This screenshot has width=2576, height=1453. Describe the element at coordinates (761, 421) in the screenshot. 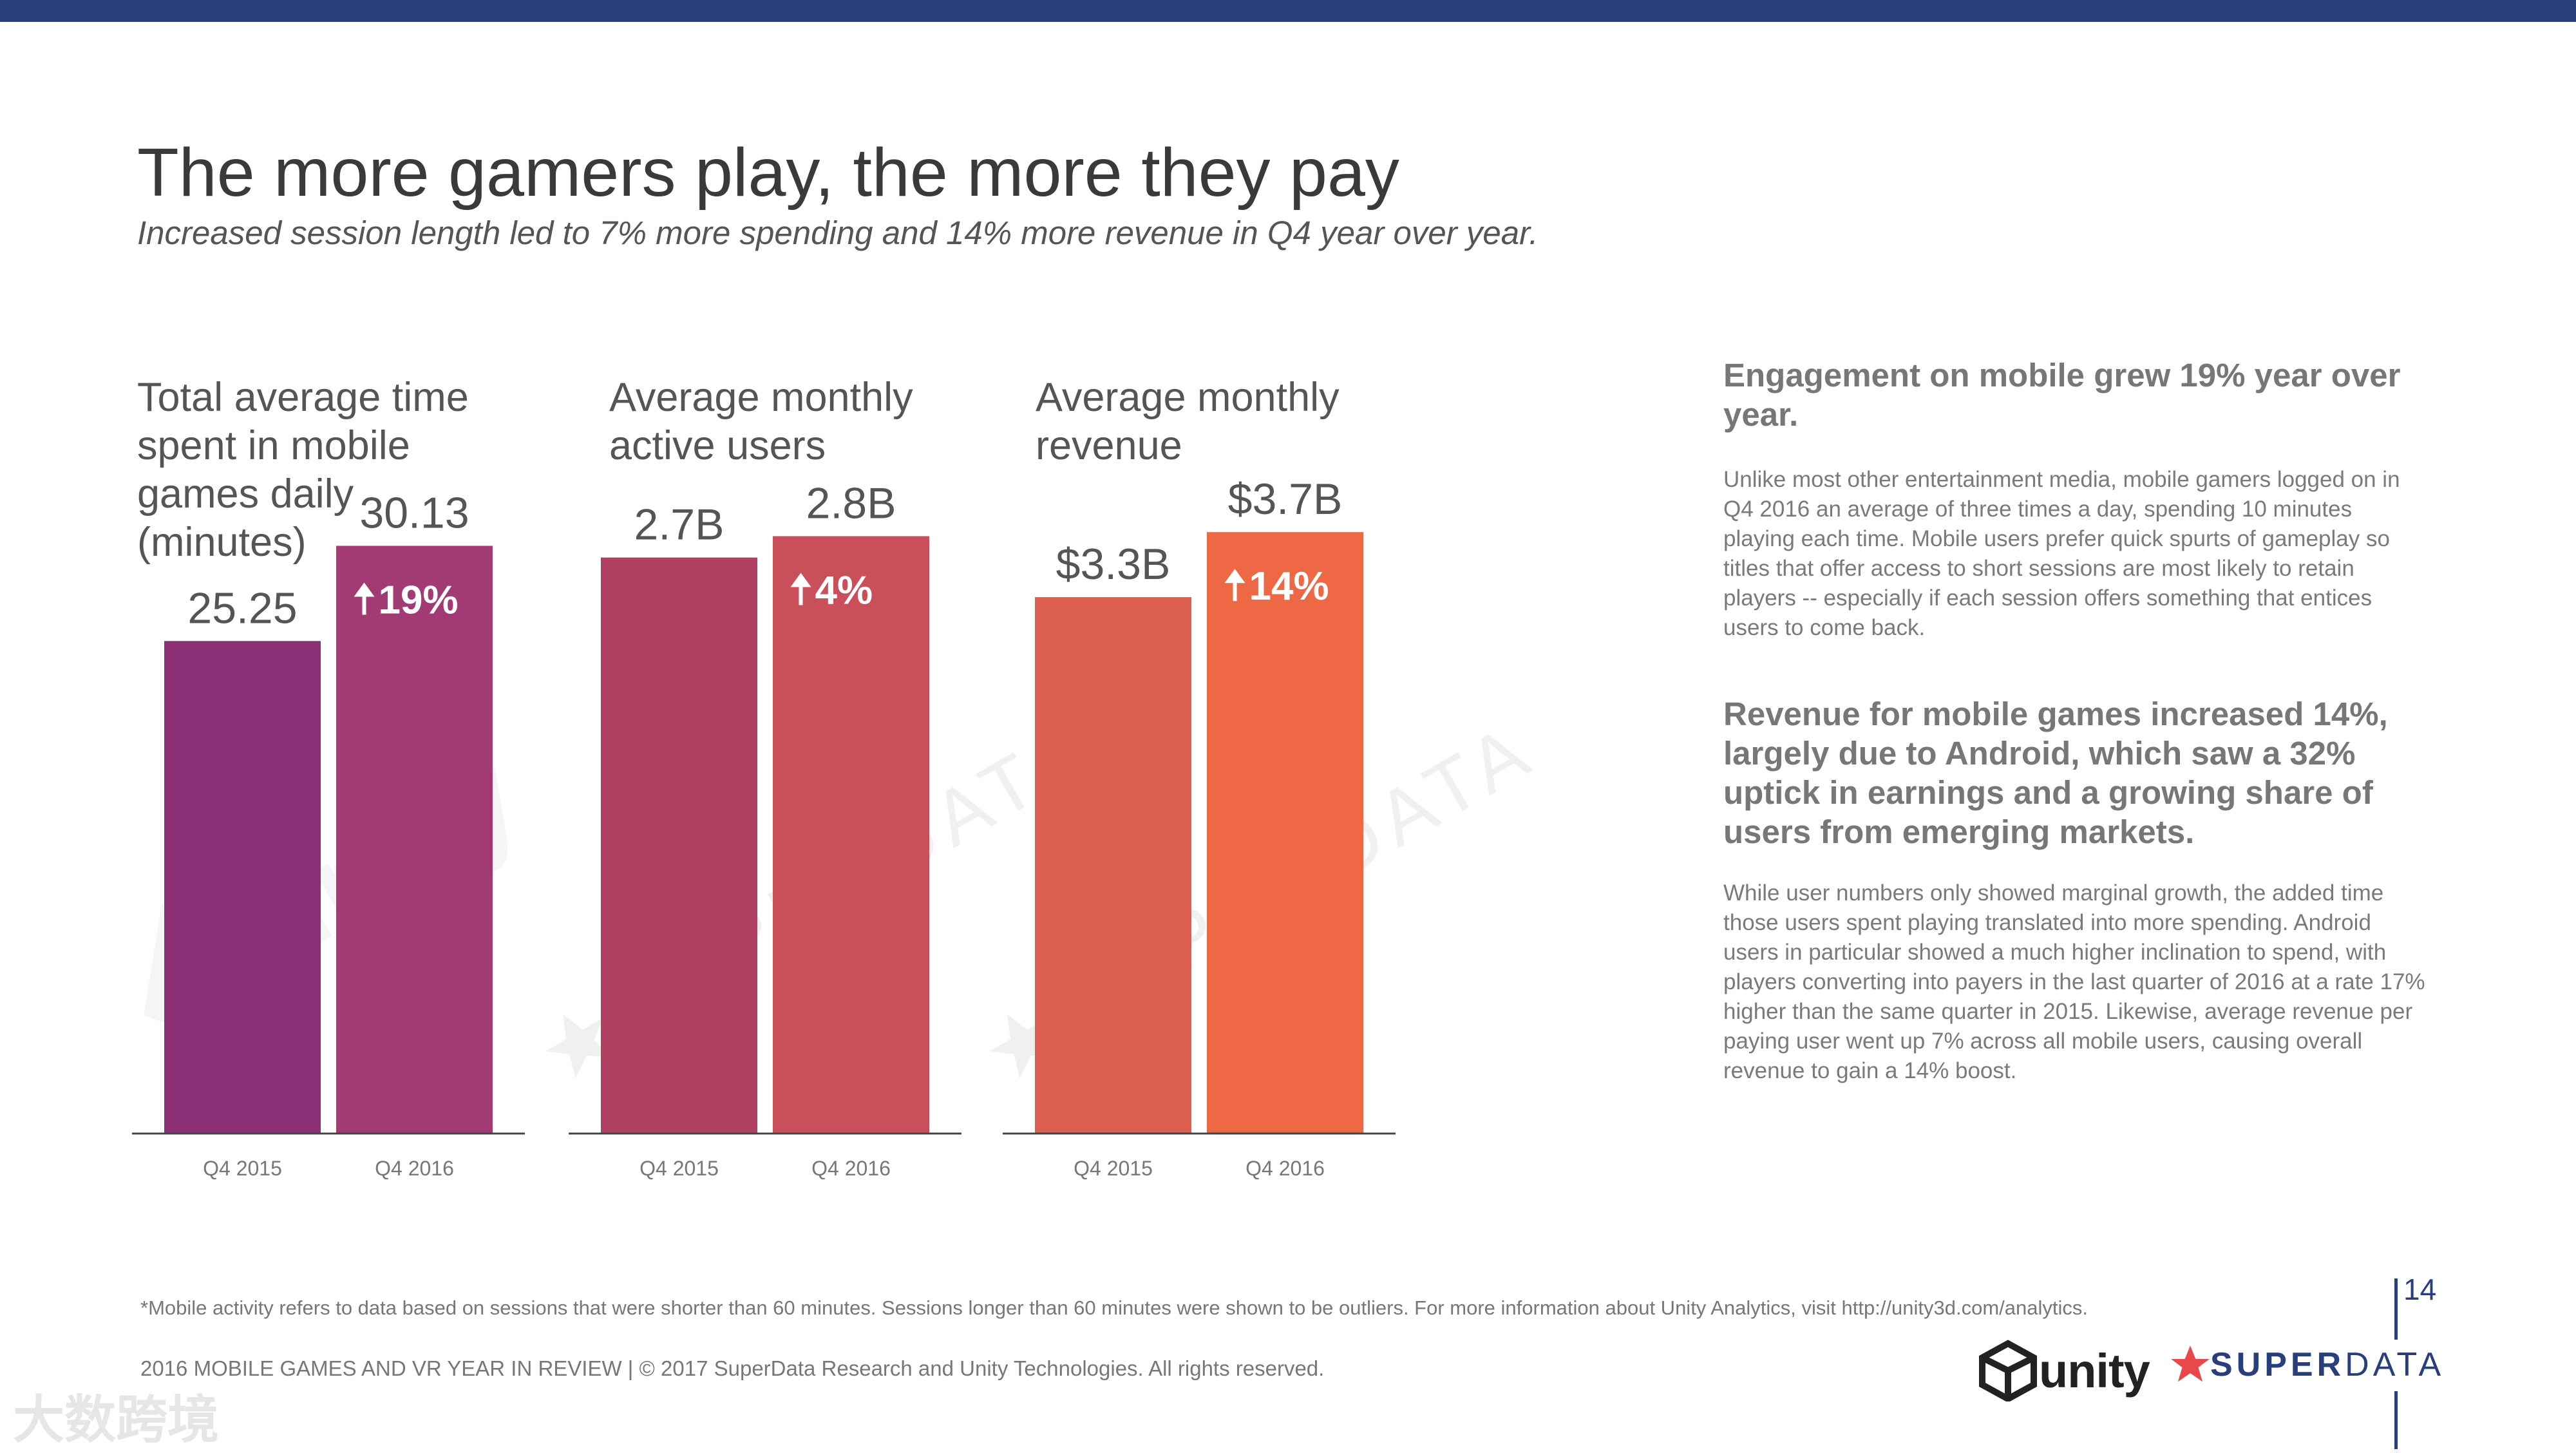

I see `chart-2-title: Average monthly active users` at that location.